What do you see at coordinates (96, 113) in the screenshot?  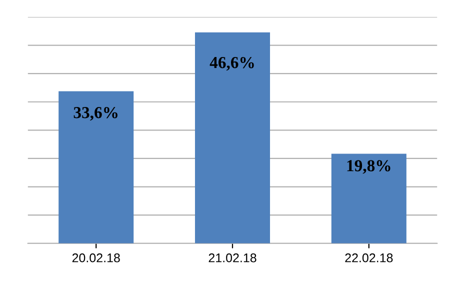 I see `data-label: 33,6%` at bounding box center [96, 113].